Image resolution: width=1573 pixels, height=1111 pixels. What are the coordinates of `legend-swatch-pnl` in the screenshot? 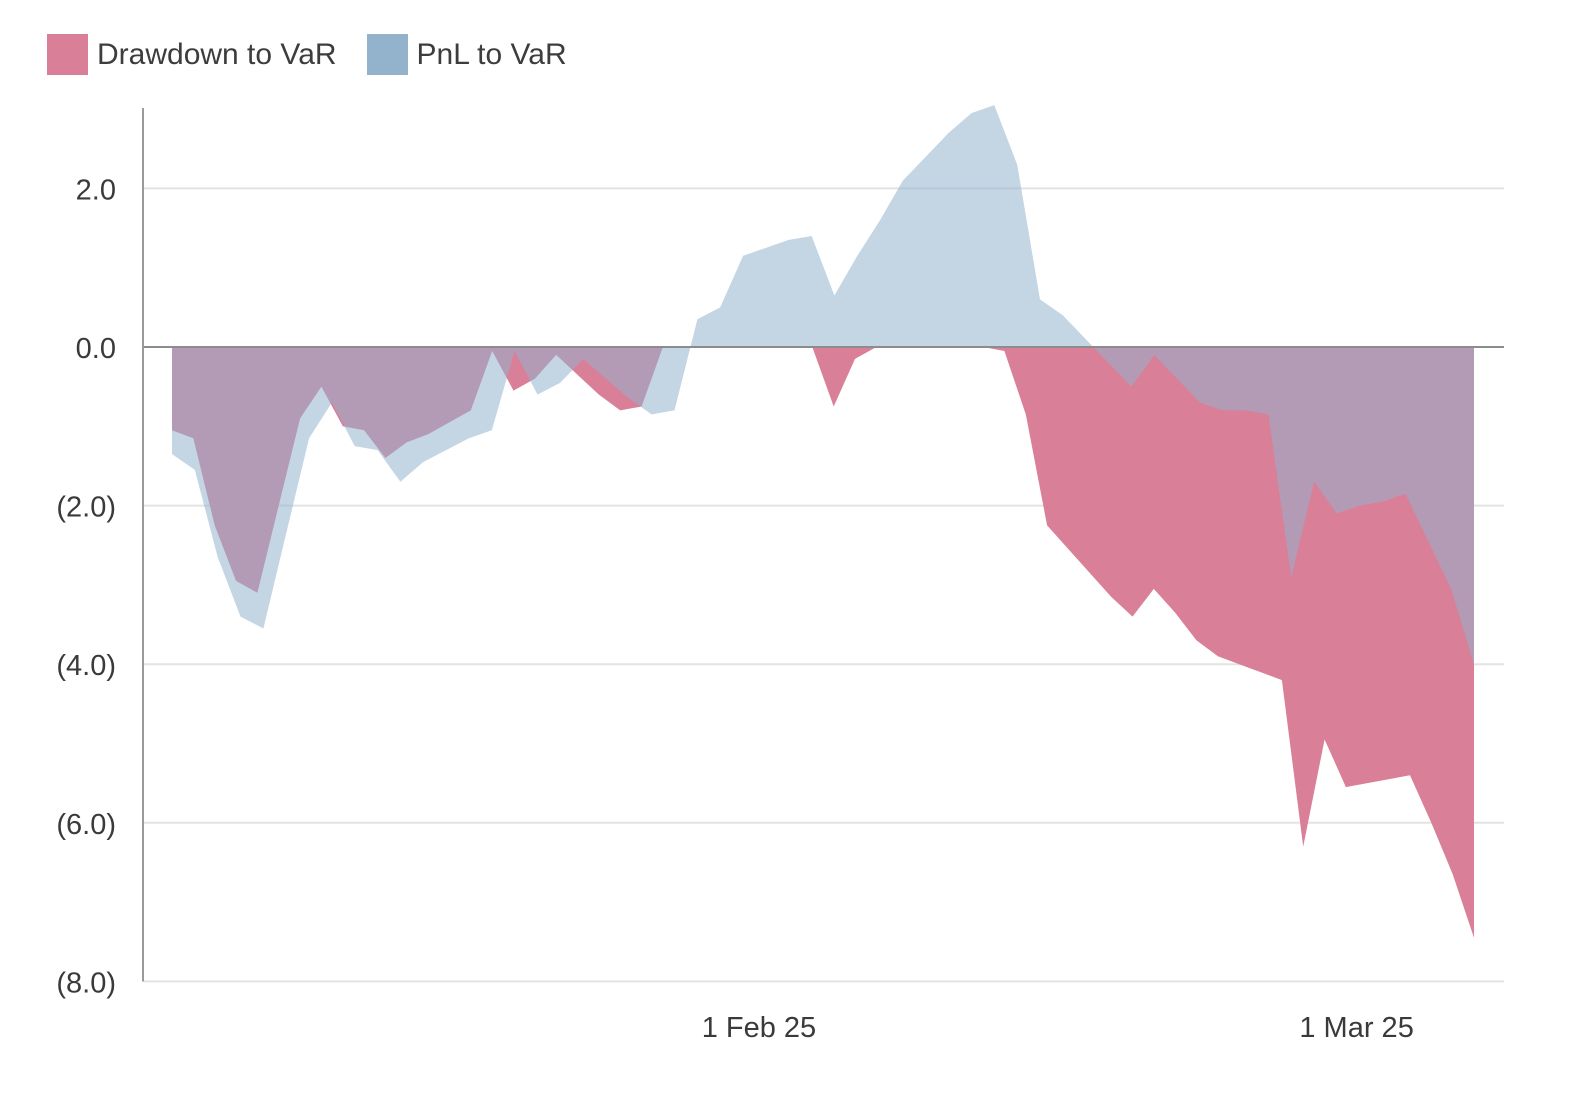 It's located at (387, 54).